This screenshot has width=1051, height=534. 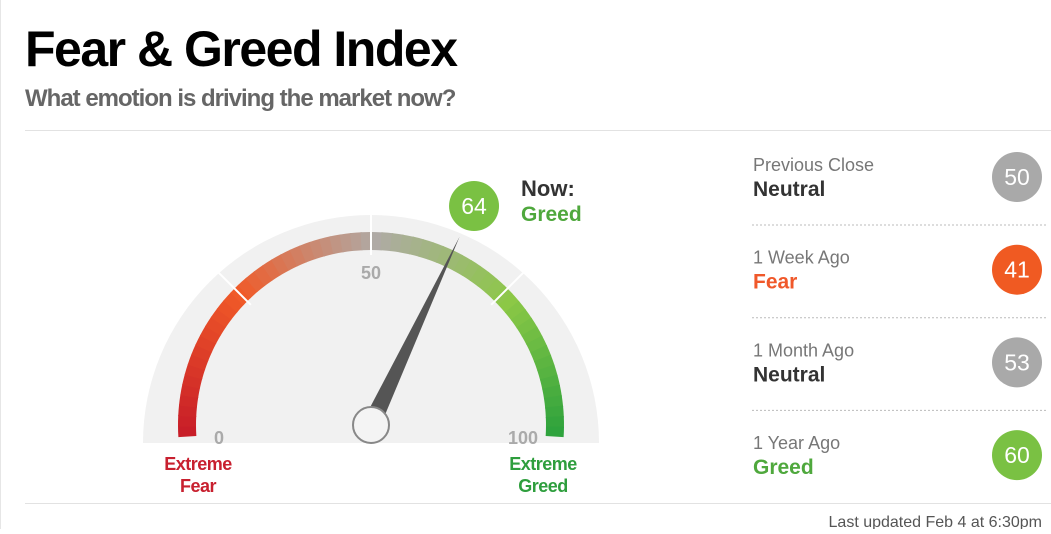 I want to click on history-value: 60, so click(x=1017, y=455).